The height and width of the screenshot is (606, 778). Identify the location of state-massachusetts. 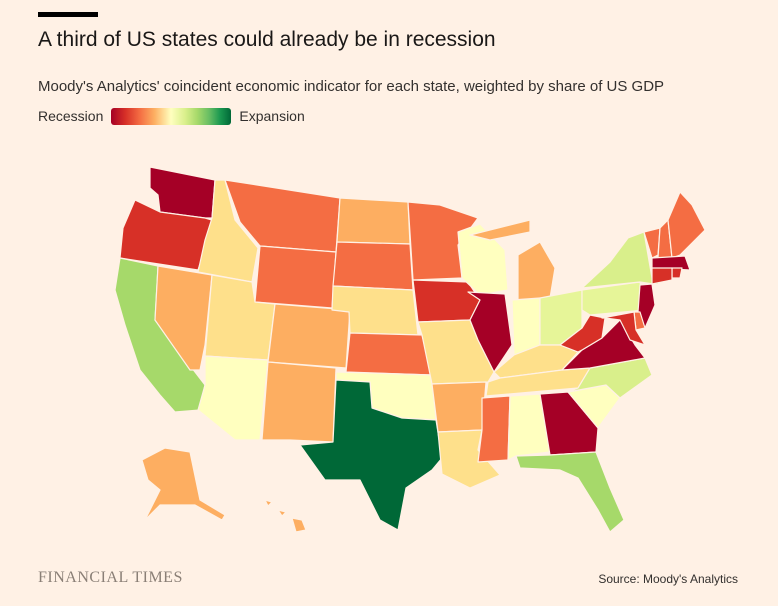
(671, 263).